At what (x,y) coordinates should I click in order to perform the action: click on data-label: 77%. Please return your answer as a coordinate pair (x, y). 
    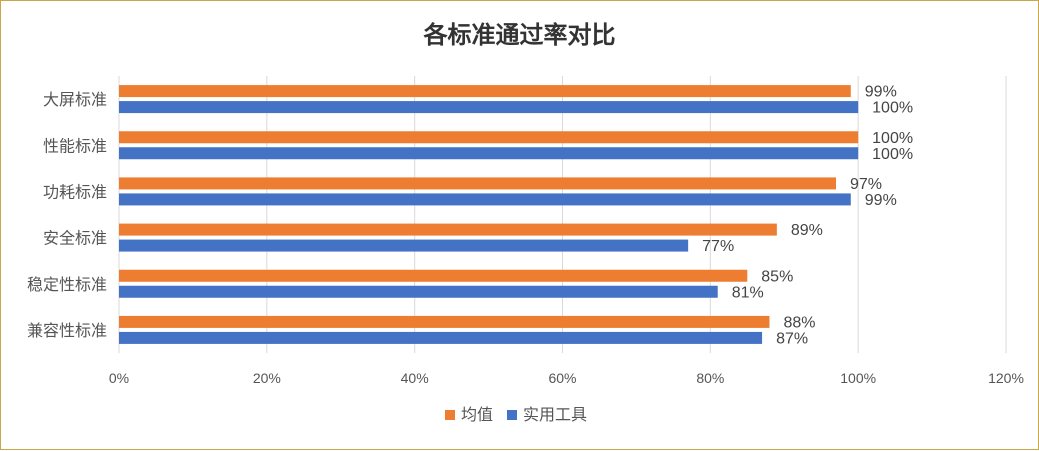
    Looking at the image, I should click on (718, 246).